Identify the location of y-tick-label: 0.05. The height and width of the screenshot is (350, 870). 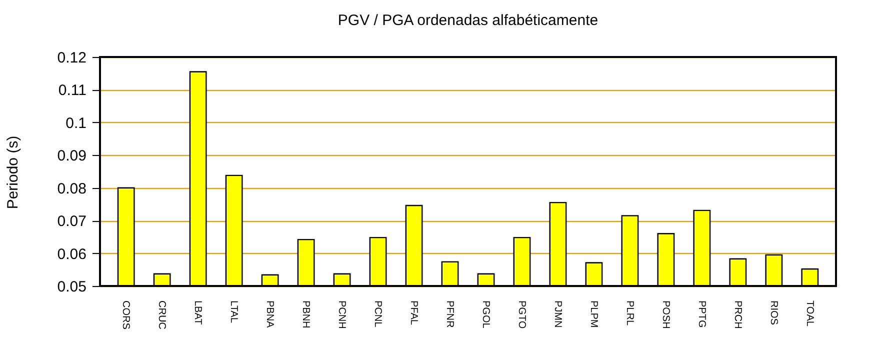
(71, 287).